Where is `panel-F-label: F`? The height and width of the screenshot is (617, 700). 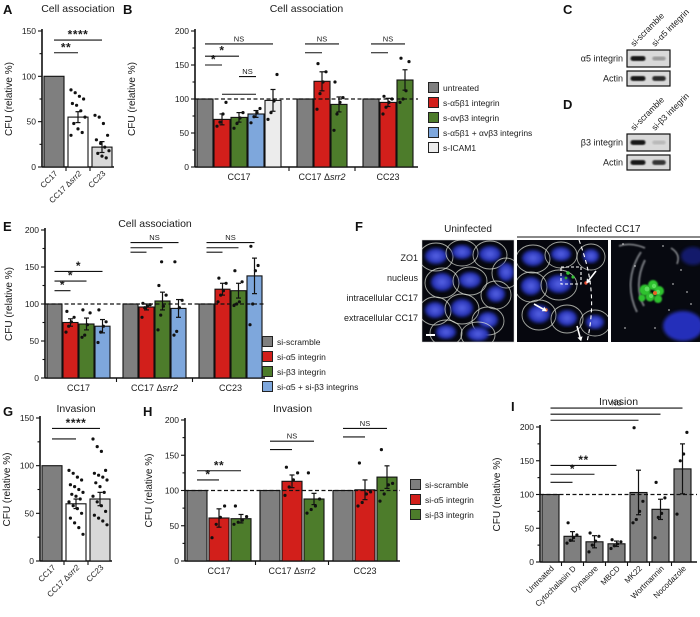 panel-F-label: F is located at coordinates (359, 226).